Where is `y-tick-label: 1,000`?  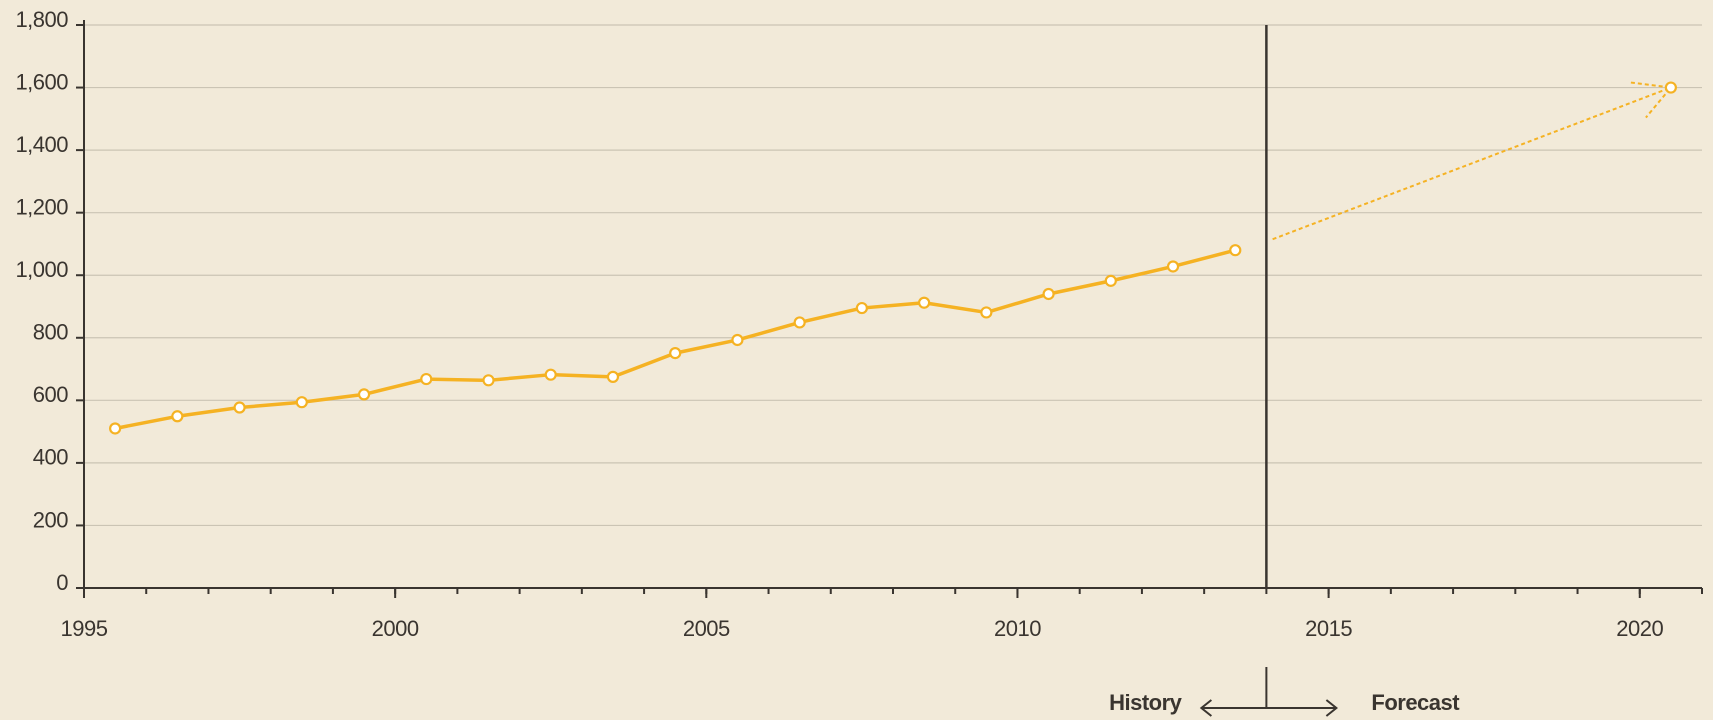
y-tick-label: 1,000 is located at coordinates (41, 269).